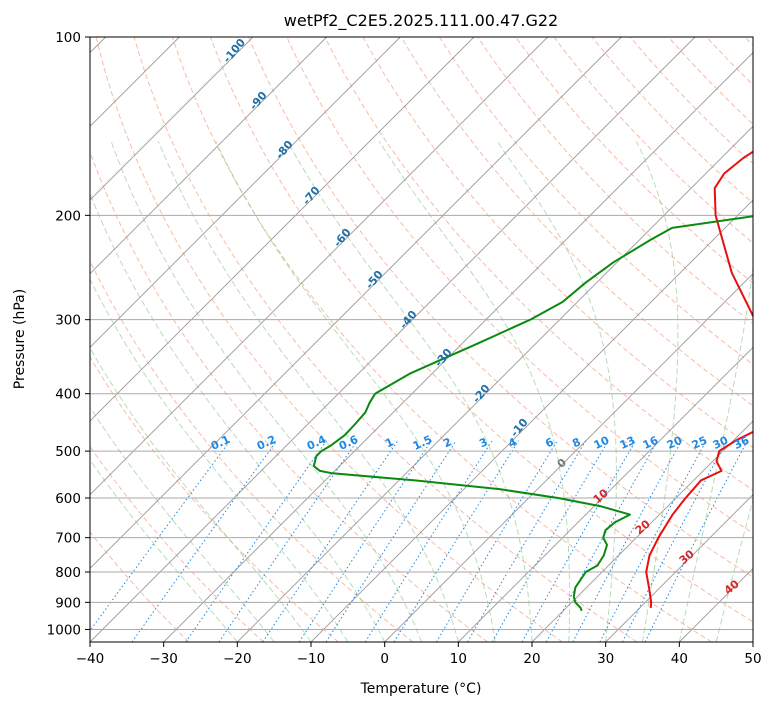 The height and width of the screenshot is (708, 775). What do you see at coordinates (481, 394) in the screenshot?
I see `dry-adiabat-label: -20` at bounding box center [481, 394].